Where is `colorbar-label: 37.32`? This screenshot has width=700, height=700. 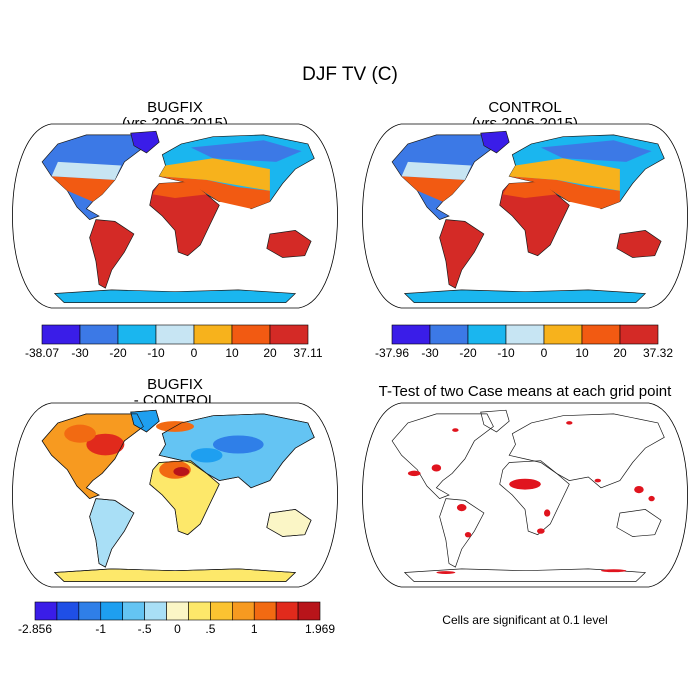 colorbar-label: 37.32 is located at coordinates (658, 353).